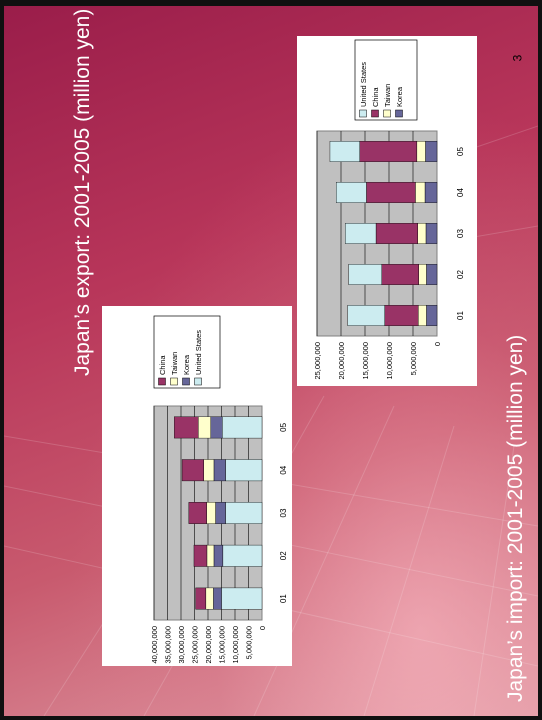 The width and height of the screenshot is (542, 720). Describe the element at coordinates (168, 645) in the screenshot. I see `y-tick-label: 35,000,000` at that location.